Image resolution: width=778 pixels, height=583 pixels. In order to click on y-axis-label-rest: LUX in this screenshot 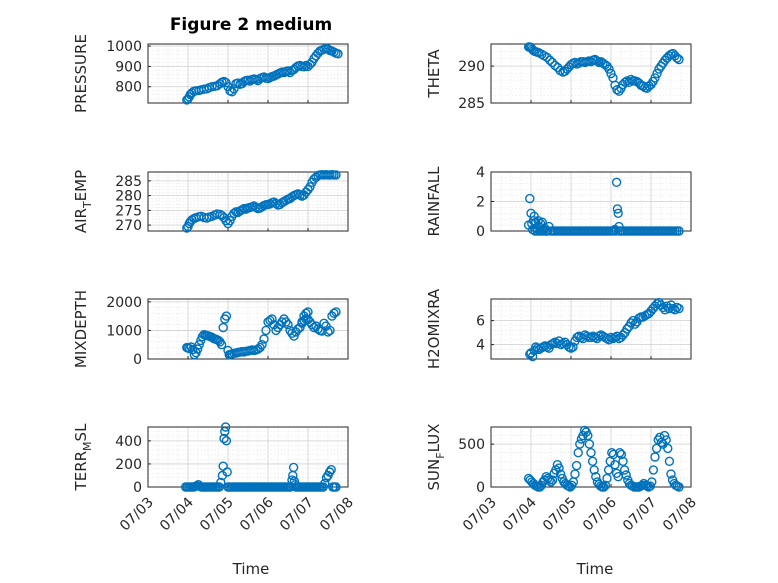, I will do `click(434, 438)`.